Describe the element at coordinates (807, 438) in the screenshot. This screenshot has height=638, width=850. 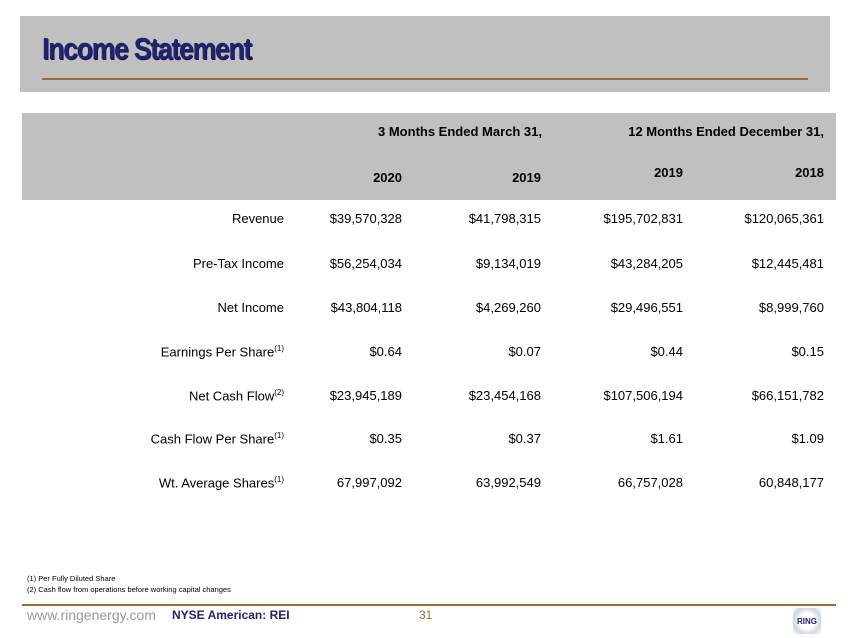
I see `table-cell: $1.09` at that location.